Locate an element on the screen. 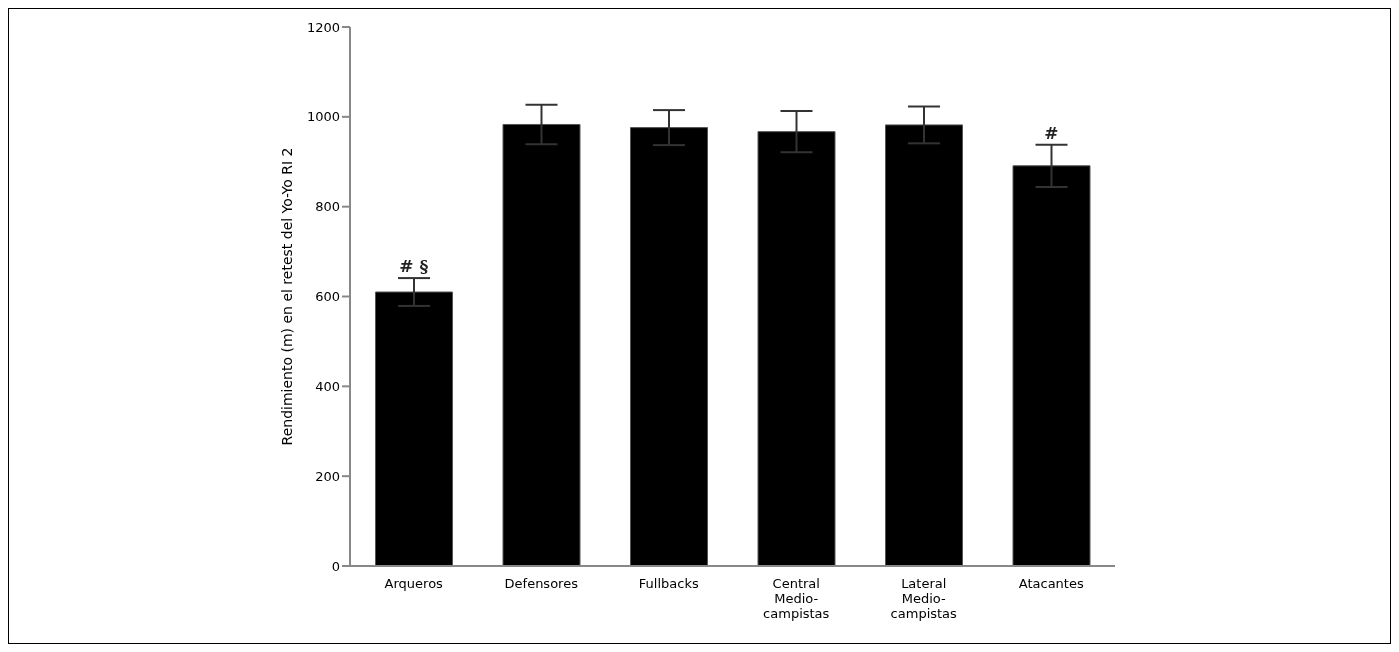 This screenshot has width=1399, height=652. x-tick-label: Lateral Medio- campistas is located at coordinates (924, 598).